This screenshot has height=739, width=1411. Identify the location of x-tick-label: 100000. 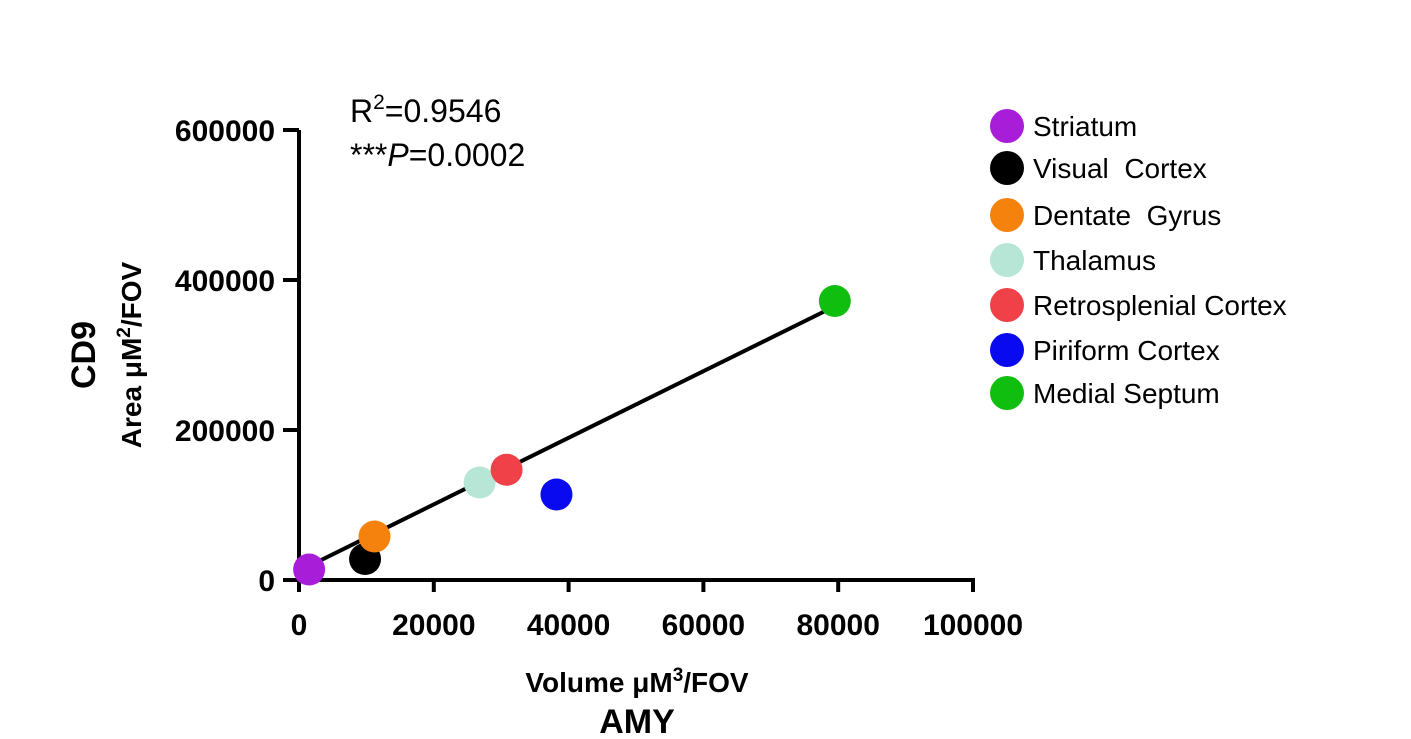
(973, 625).